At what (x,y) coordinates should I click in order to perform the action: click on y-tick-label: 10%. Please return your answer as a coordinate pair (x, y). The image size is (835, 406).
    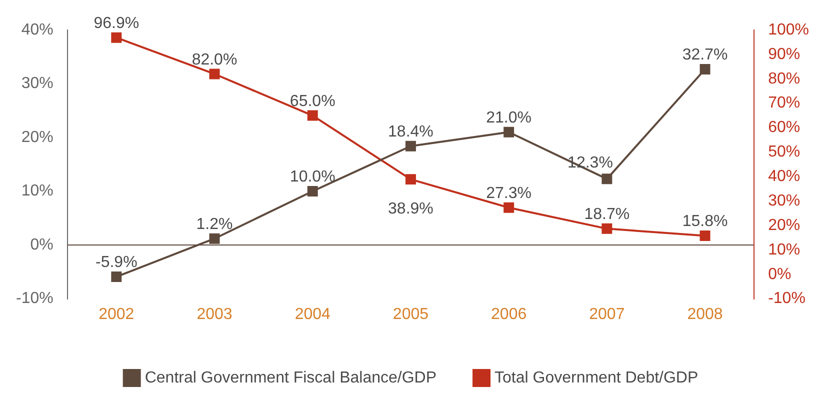
    Looking at the image, I should click on (37, 191).